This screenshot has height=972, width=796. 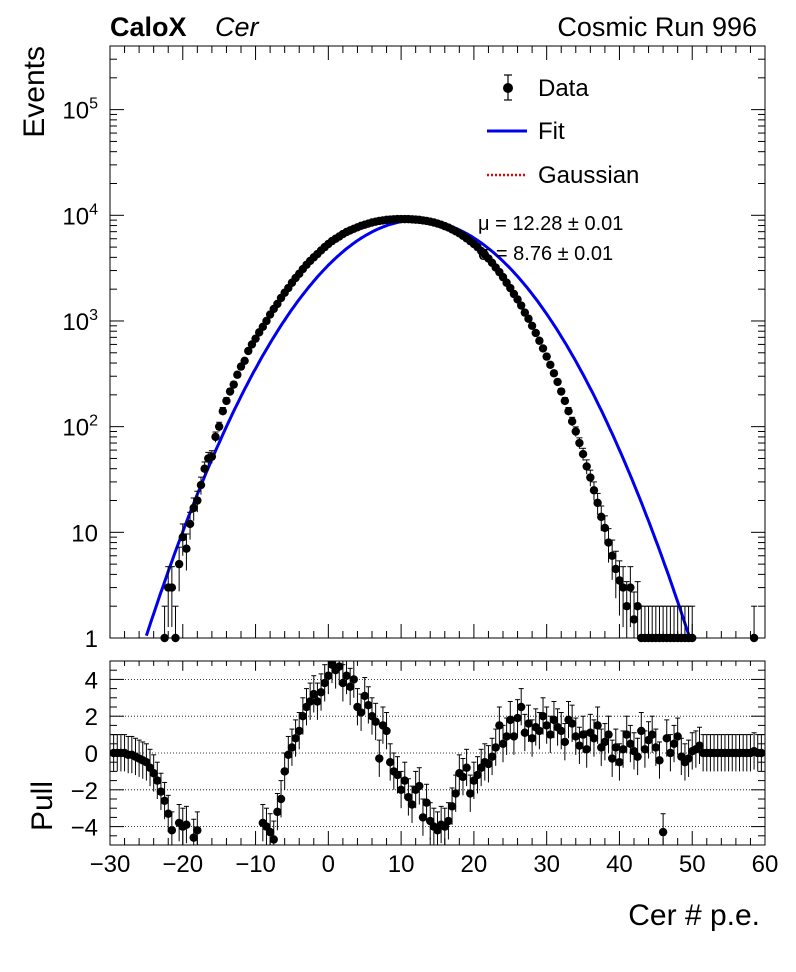 I want to click on main-y-tick-label: 10², so click(x=80, y=427).